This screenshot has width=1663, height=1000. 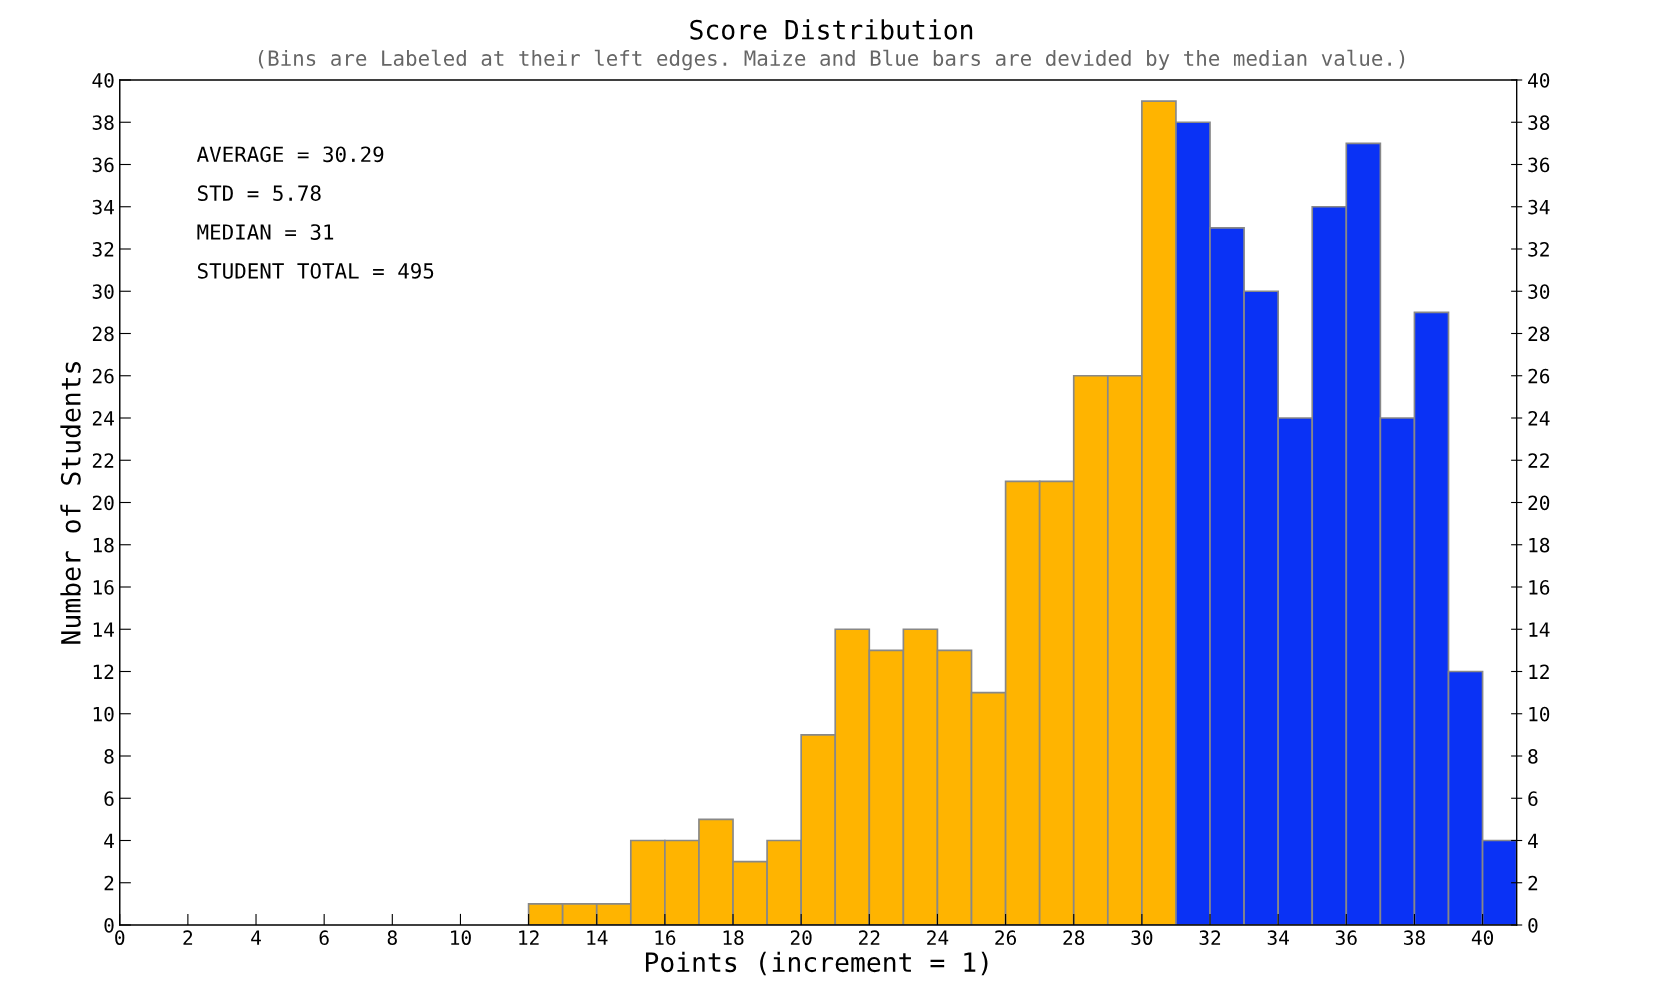 What do you see at coordinates (1539, 165) in the screenshot?
I see `y2-tick-label: 36` at bounding box center [1539, 165].